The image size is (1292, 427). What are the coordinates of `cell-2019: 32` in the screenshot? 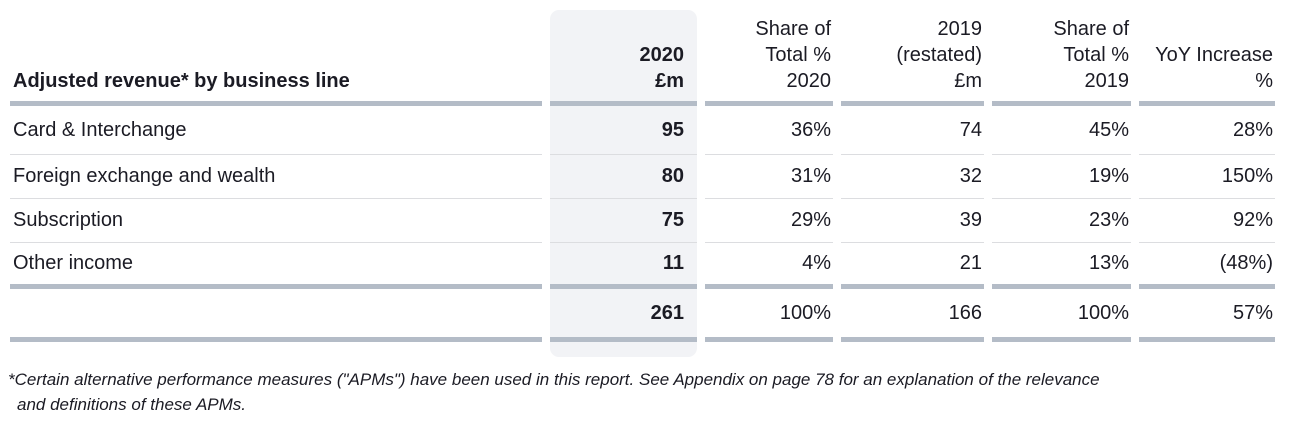 It's located at (912, 177).